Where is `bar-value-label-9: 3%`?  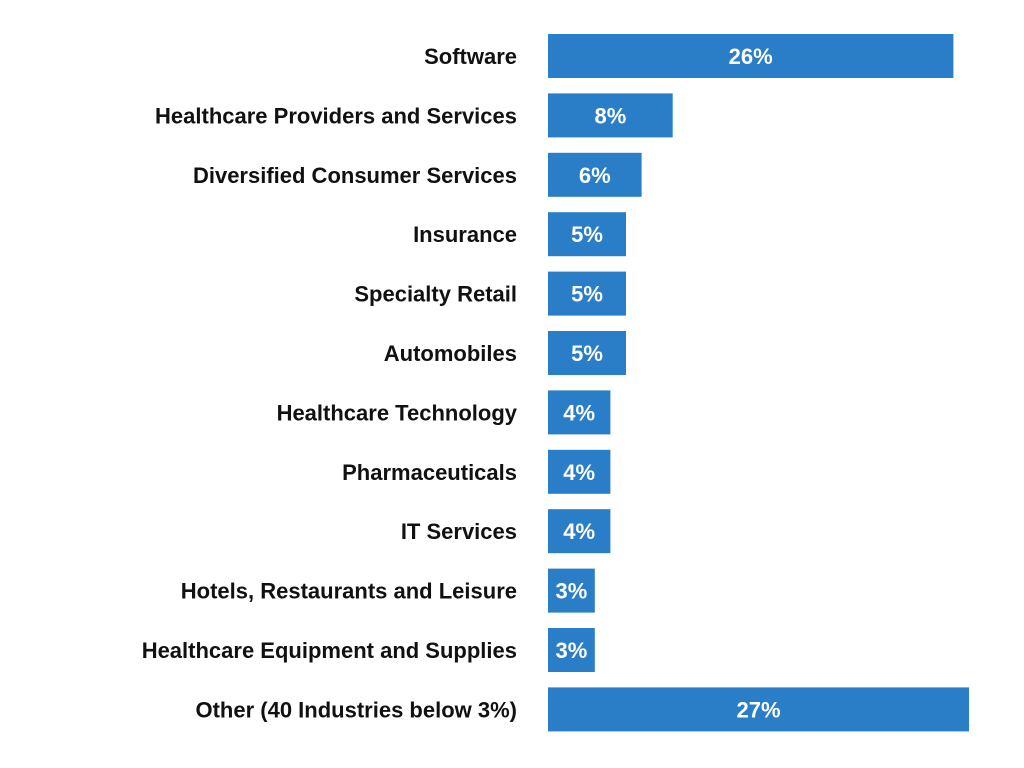 bar-value-label-9: 3% is located at coordinates (572, 591).